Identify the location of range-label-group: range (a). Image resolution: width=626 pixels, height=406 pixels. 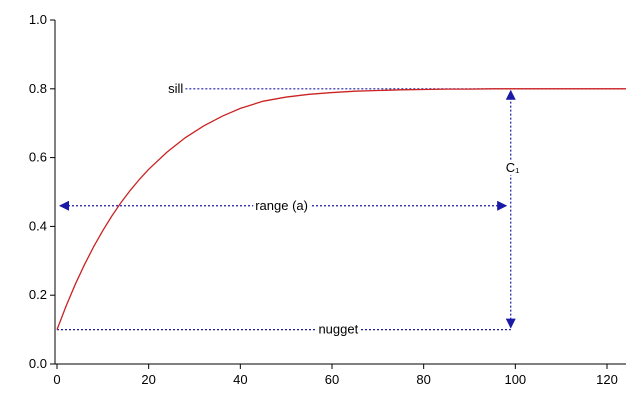
(281, 205).